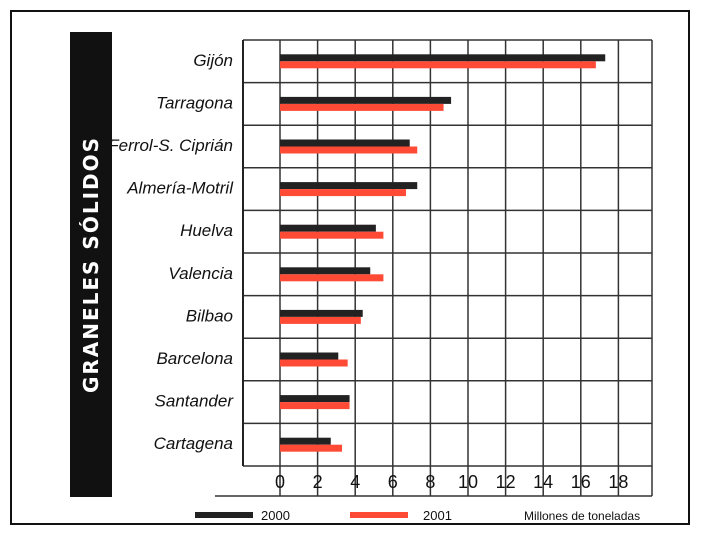 Image resolution: width=701 pixels, height=535 pixels. Describe the element at coordinates (443, 58) in the screenshot. I see `bar-2000-gij-n` at that location.